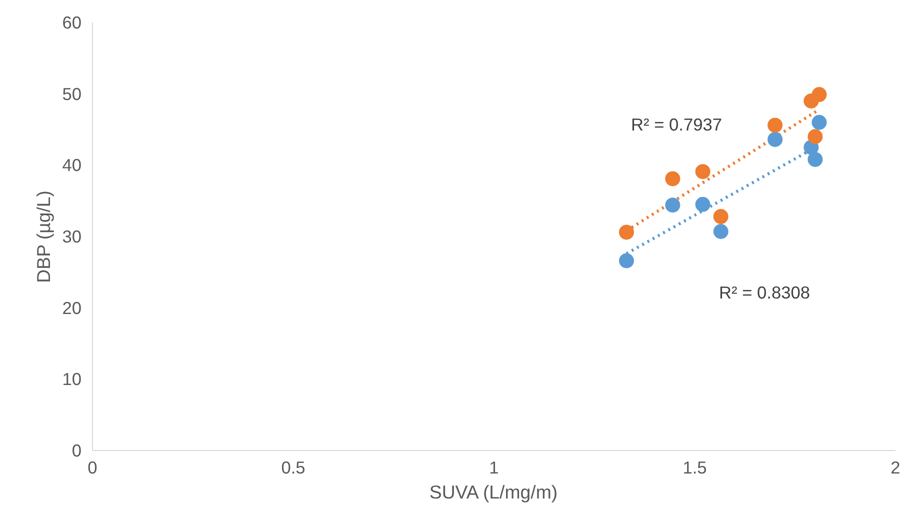  What do you see at coordinates (895, 468) in the screenshot?
I see `x-tick-label: 2` at bounding box center [895, 468].